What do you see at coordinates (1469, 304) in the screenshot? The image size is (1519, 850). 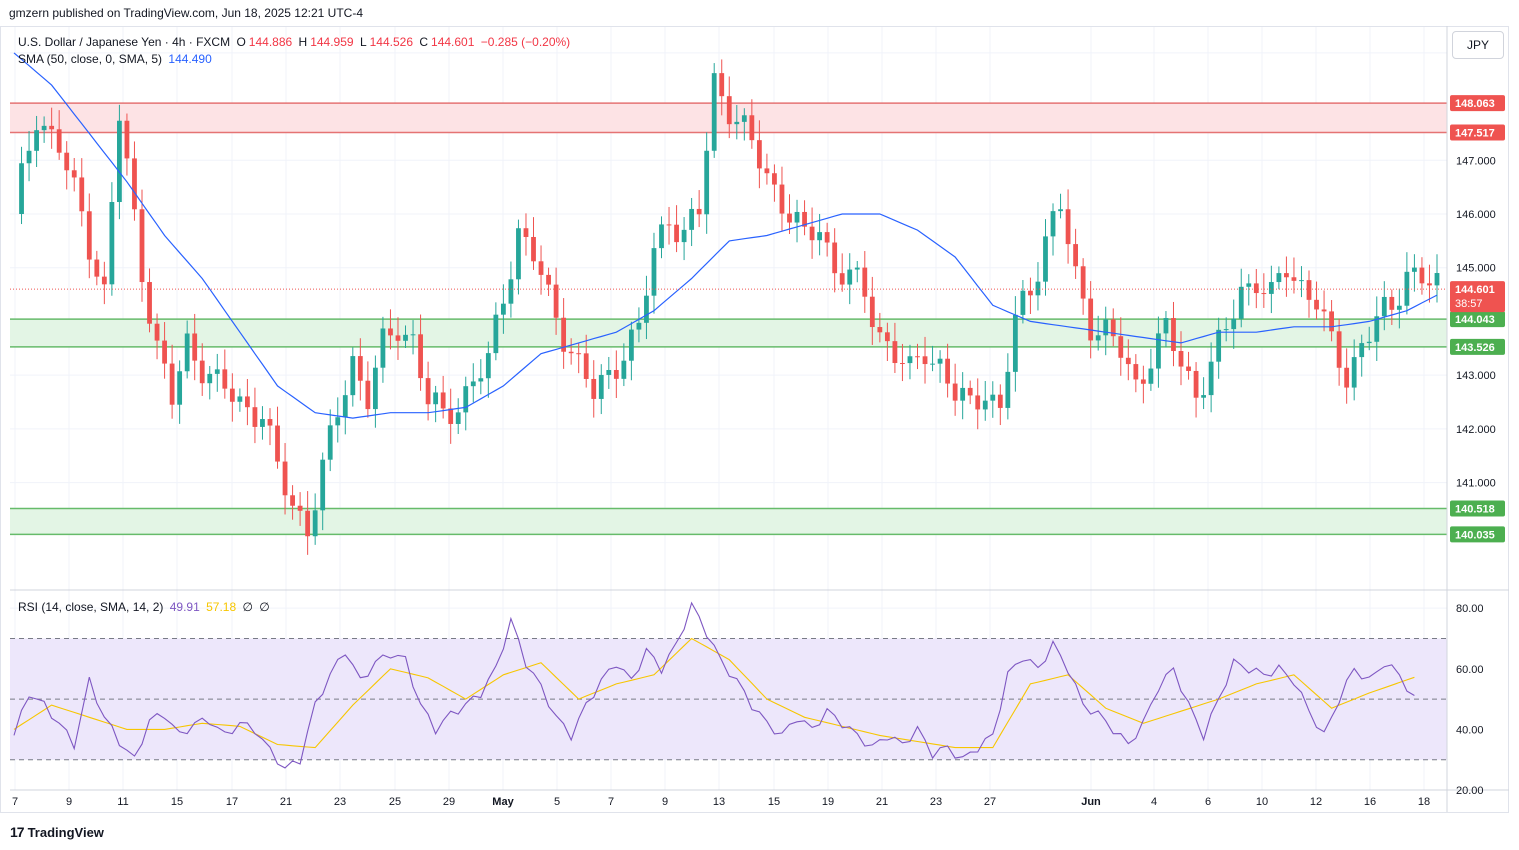 I see `countdown-label: 38:57` at bounding box center [1469, 304].